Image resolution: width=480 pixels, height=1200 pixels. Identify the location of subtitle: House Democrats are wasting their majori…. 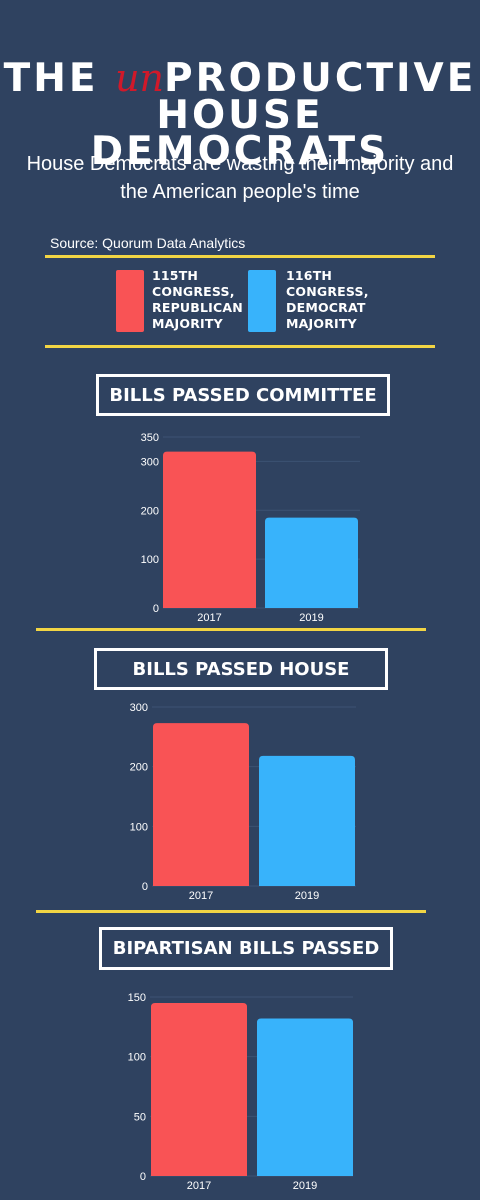
(240, 178).